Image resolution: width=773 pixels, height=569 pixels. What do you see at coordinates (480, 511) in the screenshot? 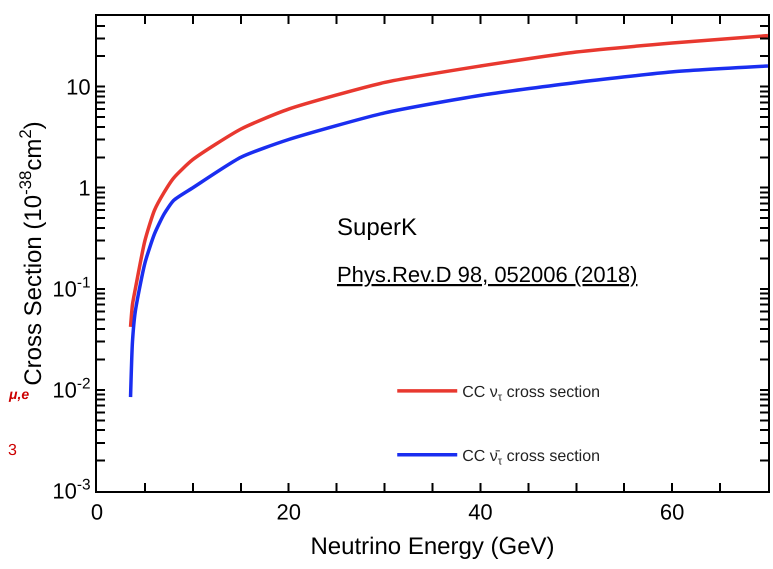
I see `x-tick-label: 40` at bounding box center [480, 511].